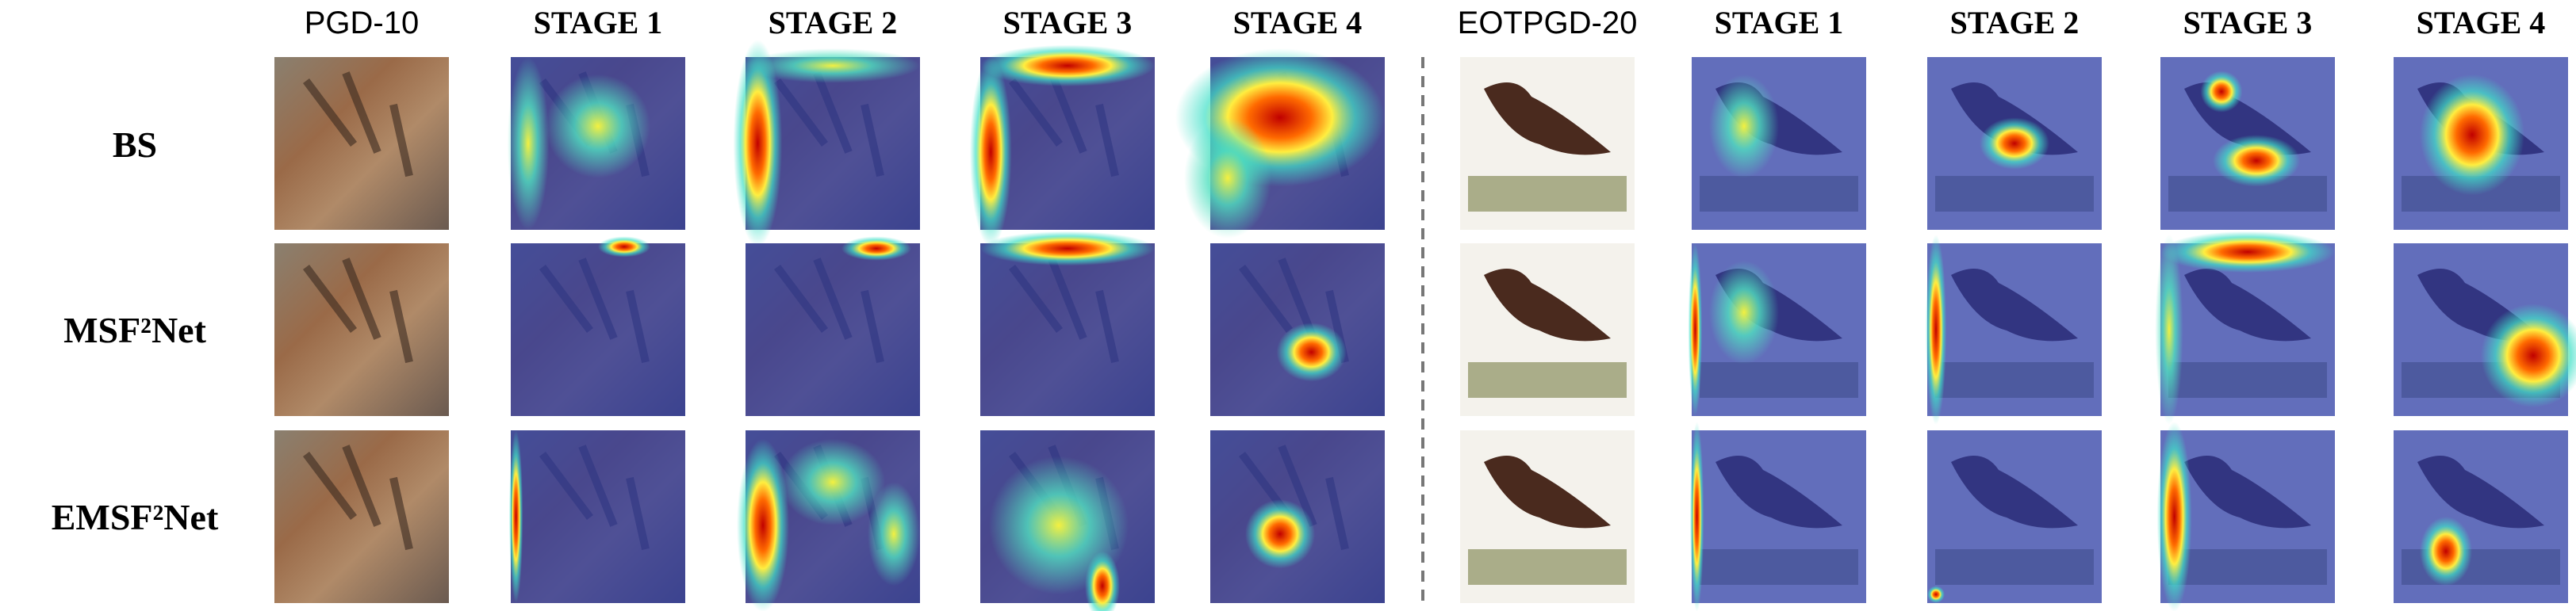  I want to click on row-label: BS, so click(135, 144).